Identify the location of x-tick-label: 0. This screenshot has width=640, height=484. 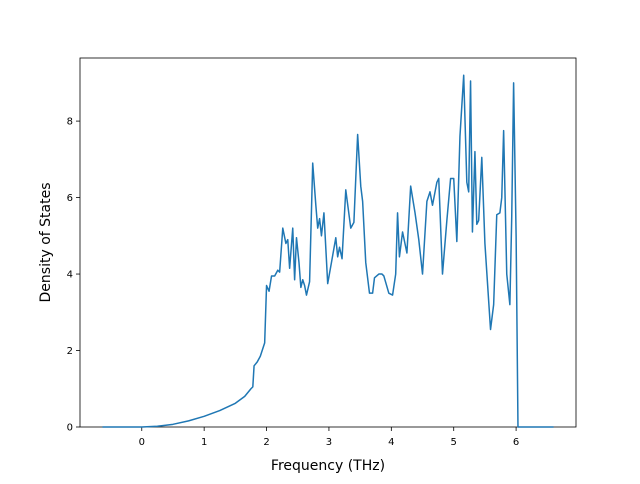
(142, 442).